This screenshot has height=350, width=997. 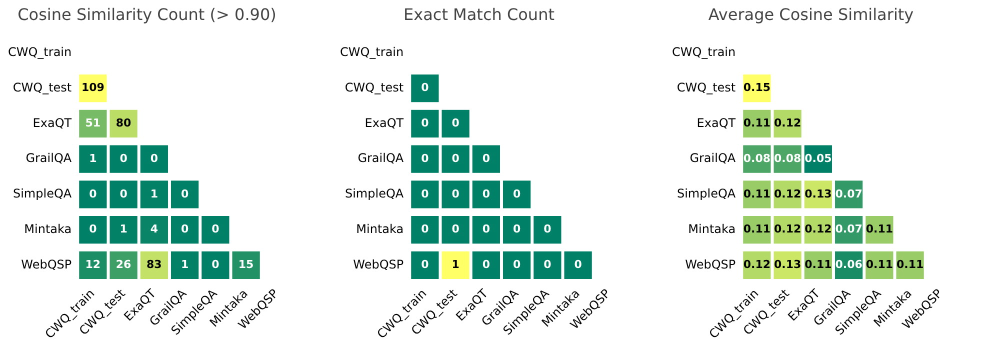 I want to click on data-label: 4, so click(x=154, y=229).